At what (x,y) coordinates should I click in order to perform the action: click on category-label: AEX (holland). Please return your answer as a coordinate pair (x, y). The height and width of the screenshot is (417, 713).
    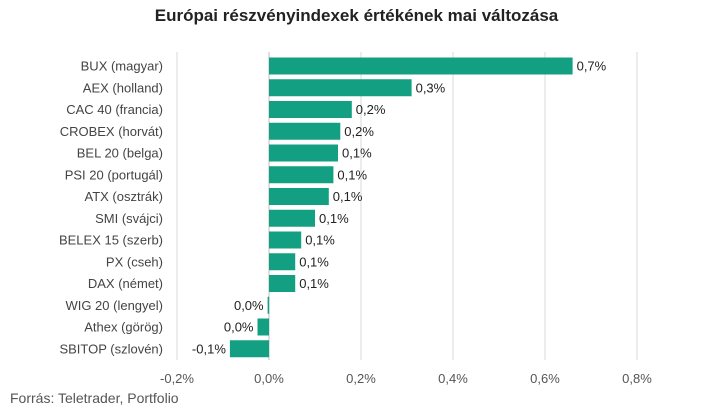
    Looking at the image, I should click on (123, 87).